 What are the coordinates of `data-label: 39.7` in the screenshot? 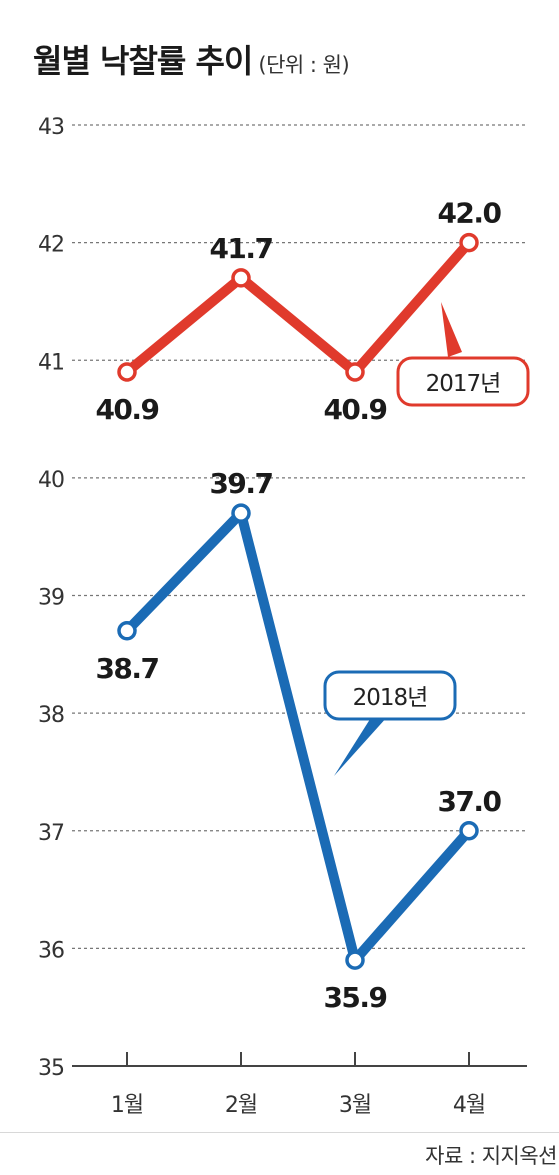 It's located at (240, 483).